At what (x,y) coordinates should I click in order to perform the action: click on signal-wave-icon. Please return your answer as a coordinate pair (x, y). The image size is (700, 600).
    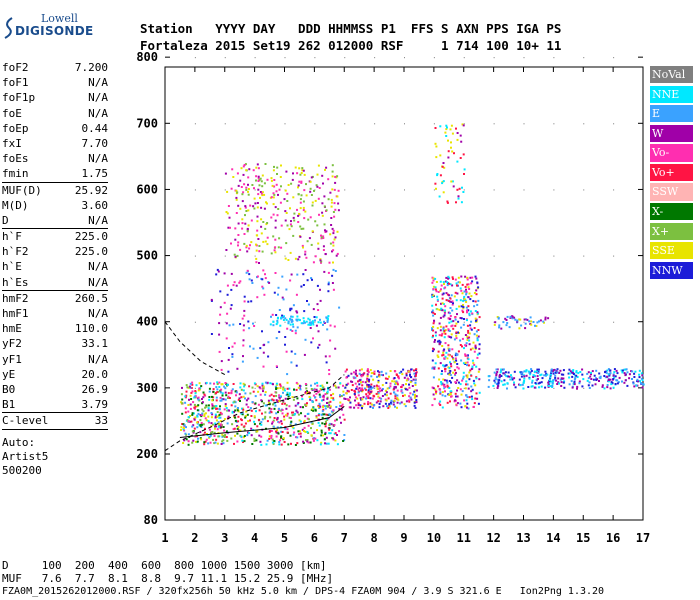
    Looking at the image, I should click on (8, 28).